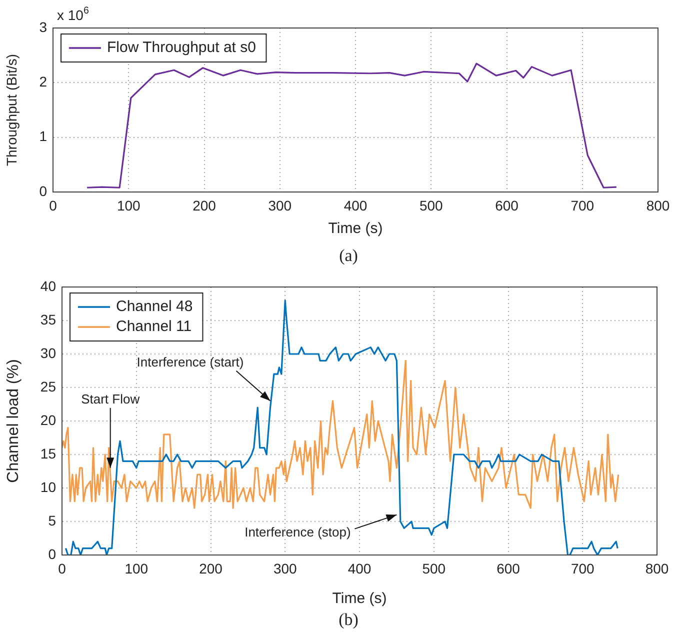  Describe the element at coordinates (11, 110) in the screenshot. I see `y-axis-title: Throughput (Bit/s)` at that location.